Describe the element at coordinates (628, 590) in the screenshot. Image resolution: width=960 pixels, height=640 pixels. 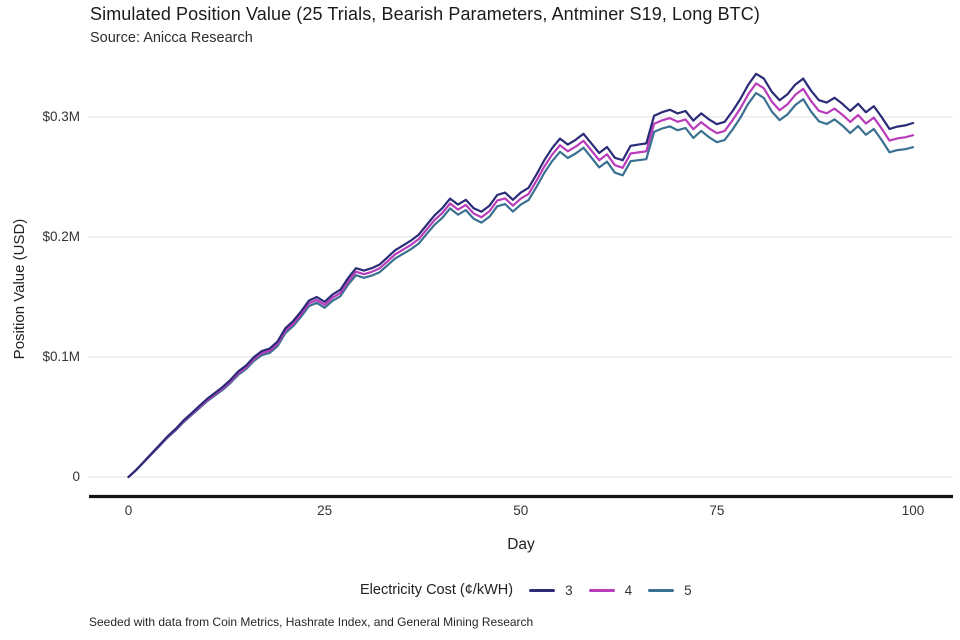
I see `legend-label-4: 4` at that location.